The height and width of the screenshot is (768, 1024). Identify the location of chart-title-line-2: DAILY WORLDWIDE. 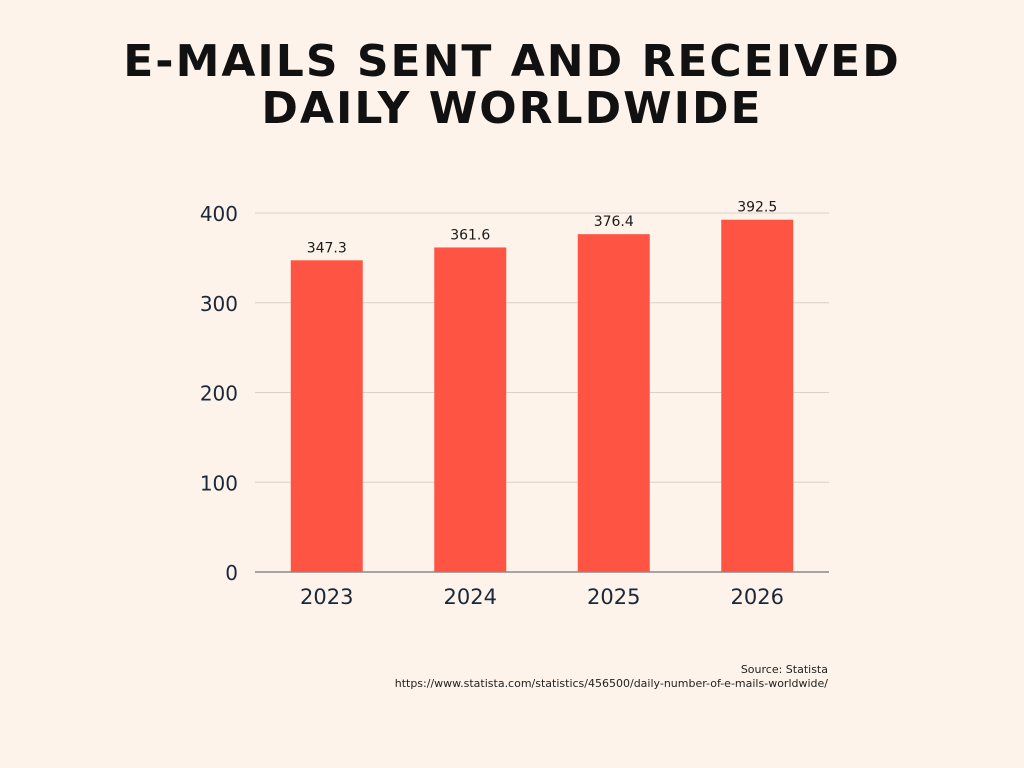
(512, 108).